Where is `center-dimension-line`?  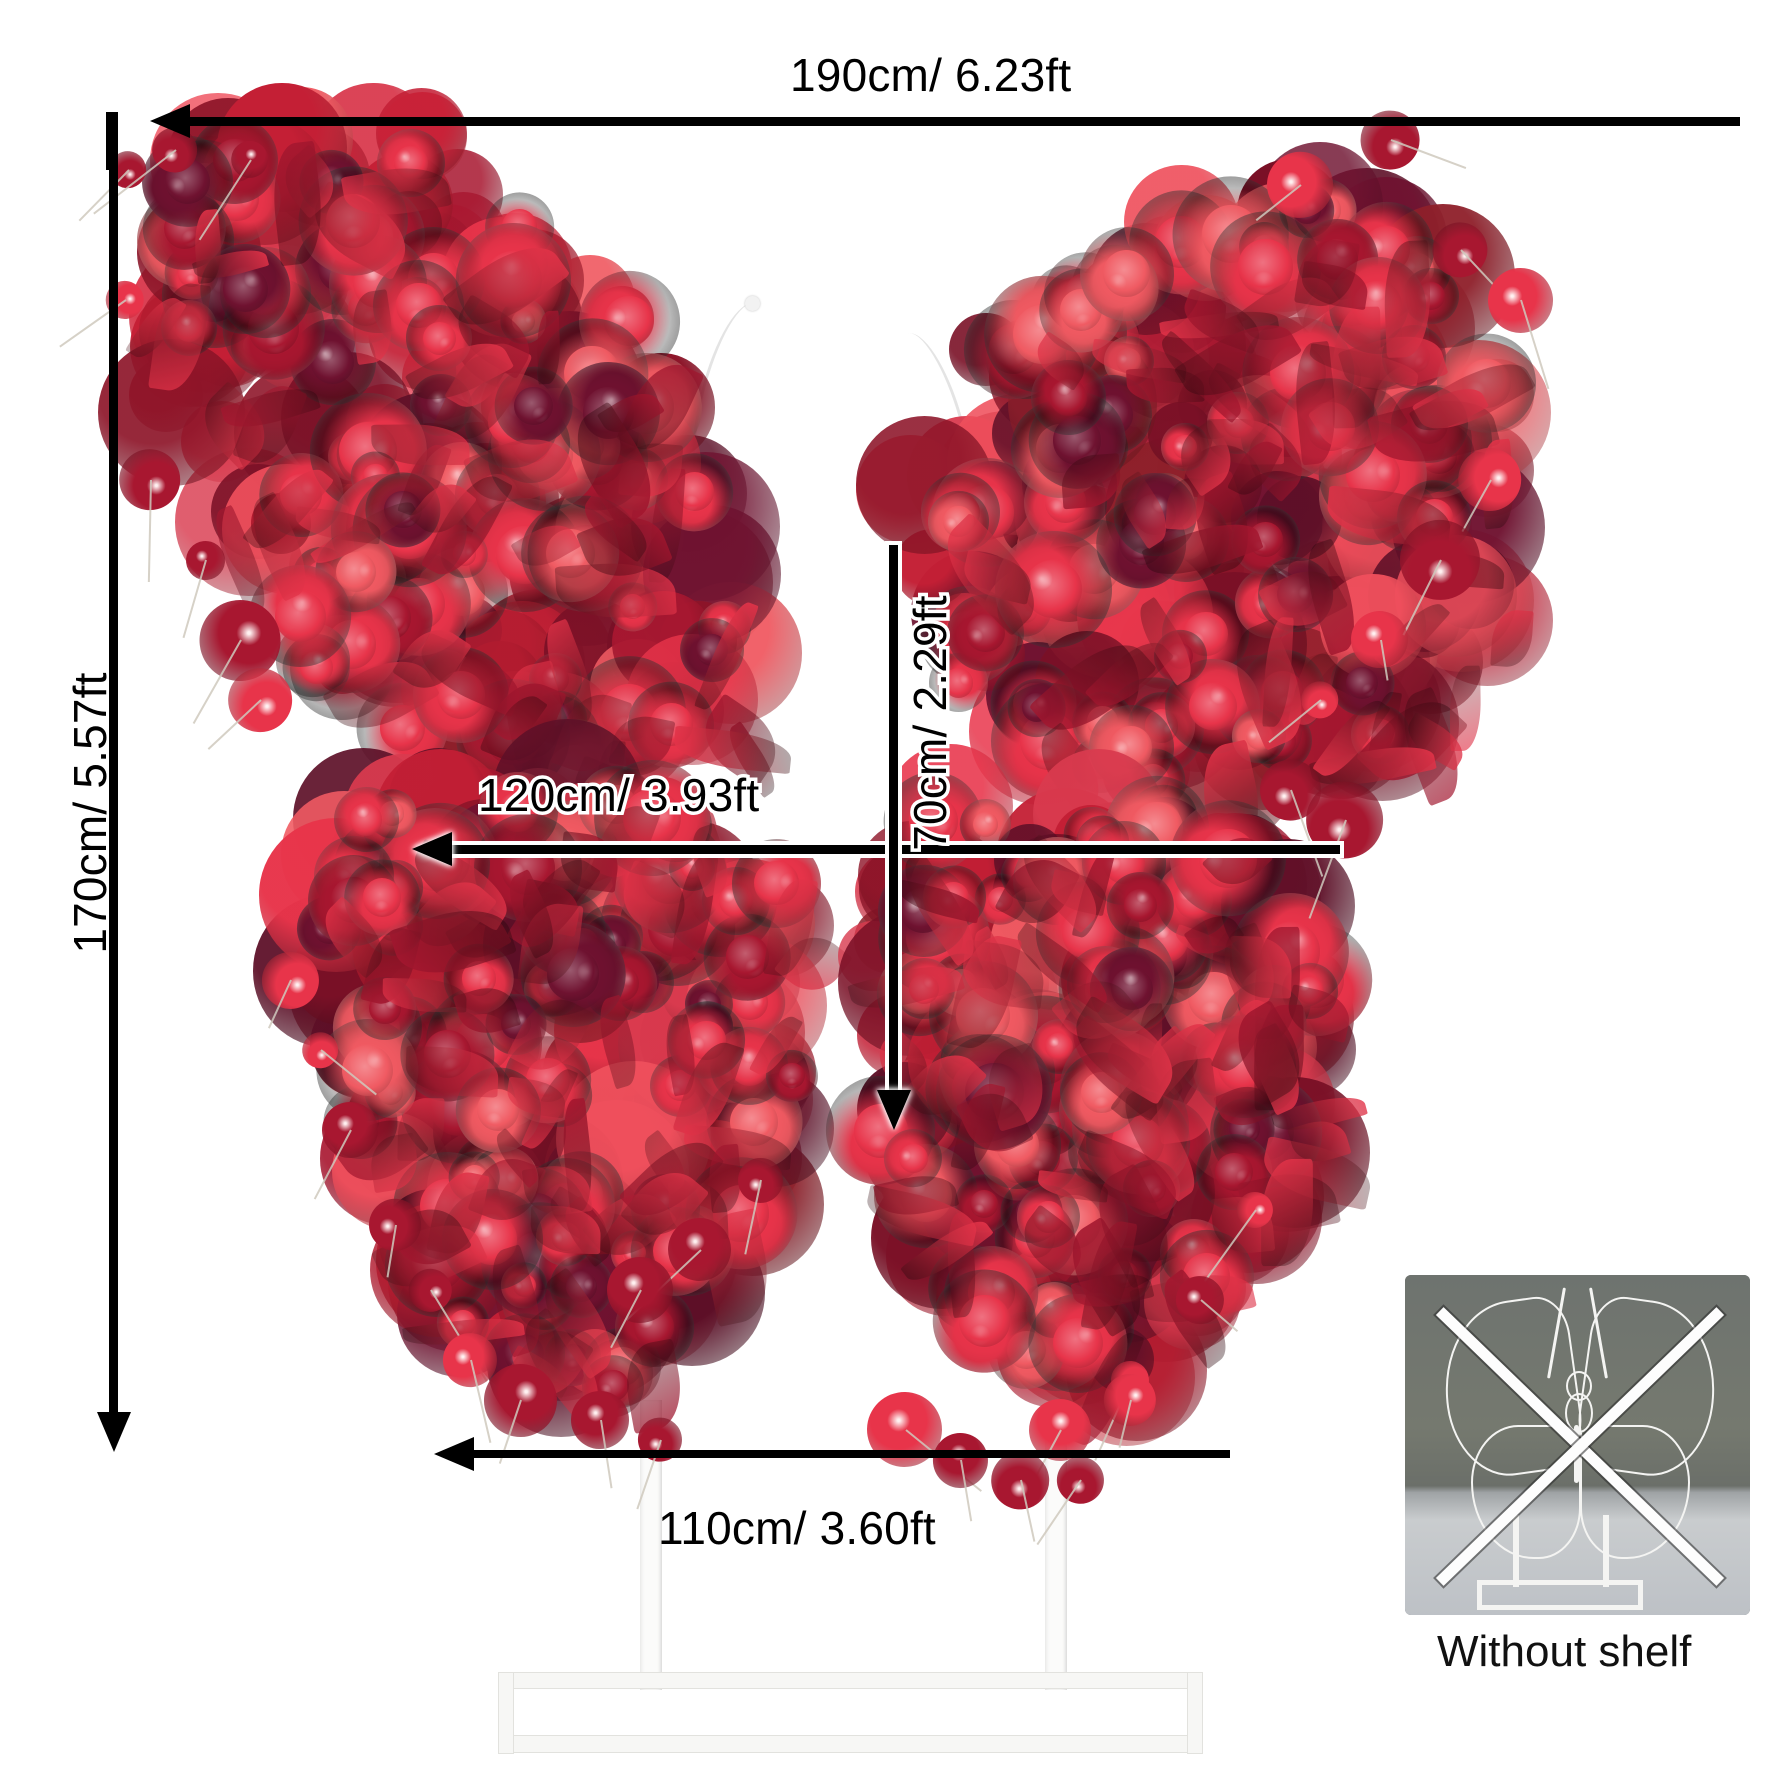 center-dimension-line is located at coordinates (893, 822).